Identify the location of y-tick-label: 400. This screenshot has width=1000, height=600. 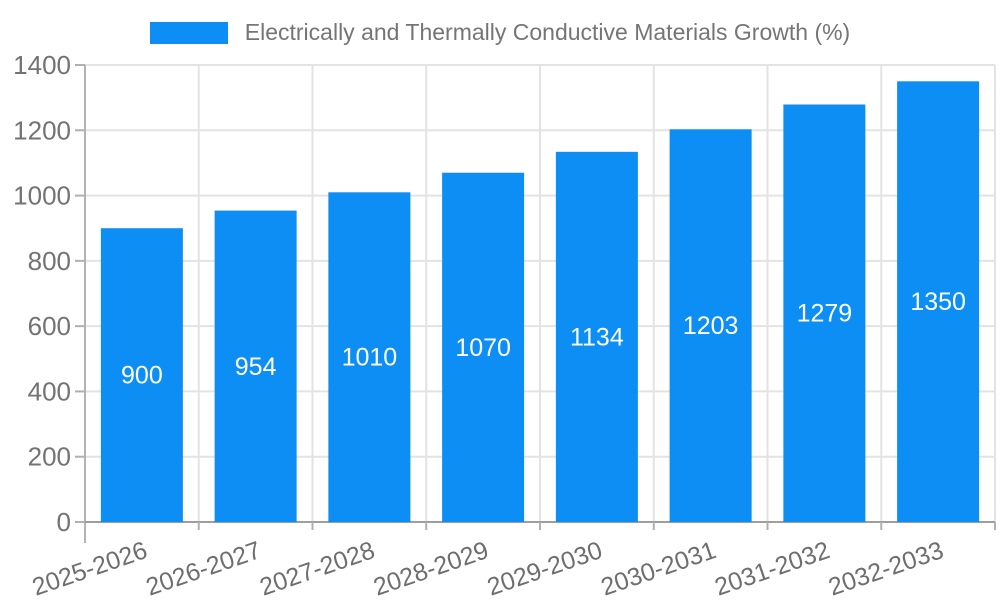
(49, 391).